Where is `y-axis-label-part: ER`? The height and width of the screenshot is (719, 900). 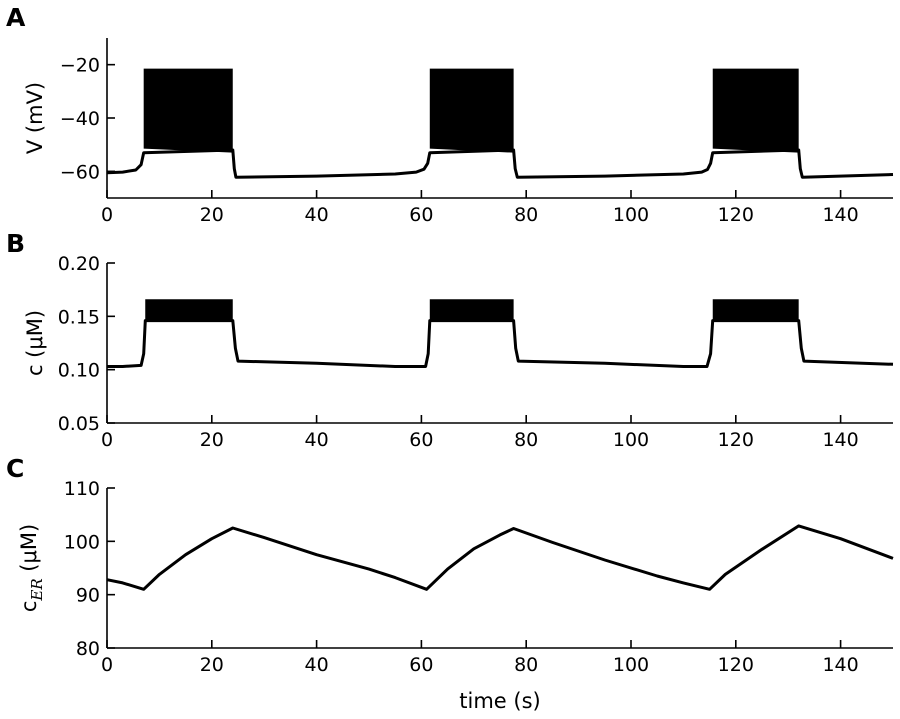
y-axis-label-part: ER is located at coordinates (37, 589).